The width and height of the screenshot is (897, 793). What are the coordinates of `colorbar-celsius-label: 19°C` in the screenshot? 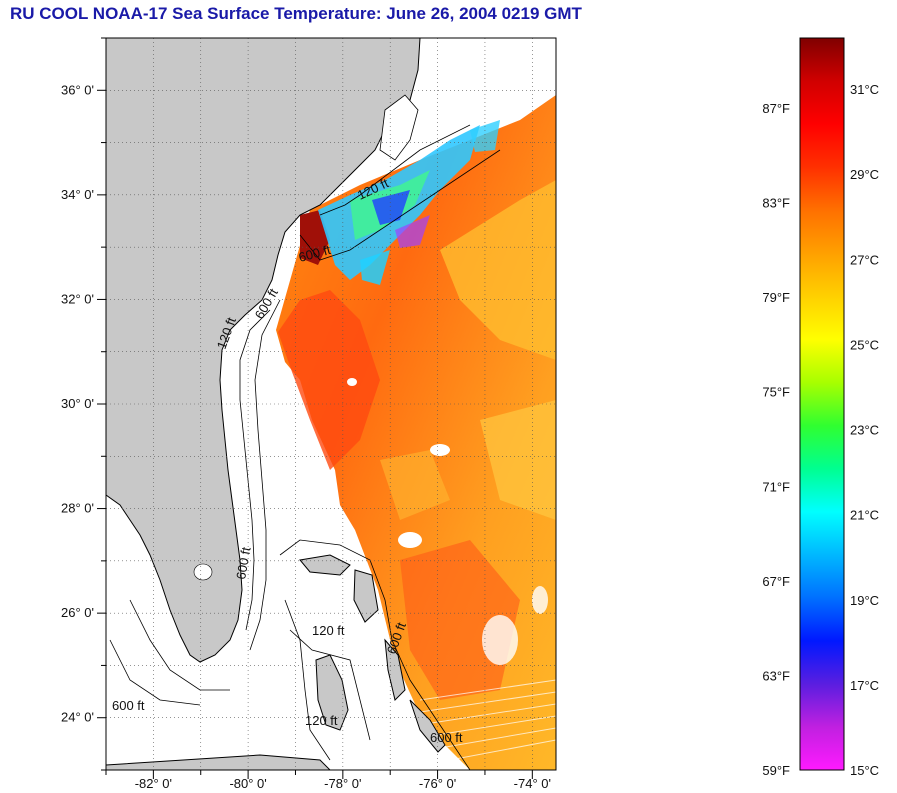 It's located at (864, 600).